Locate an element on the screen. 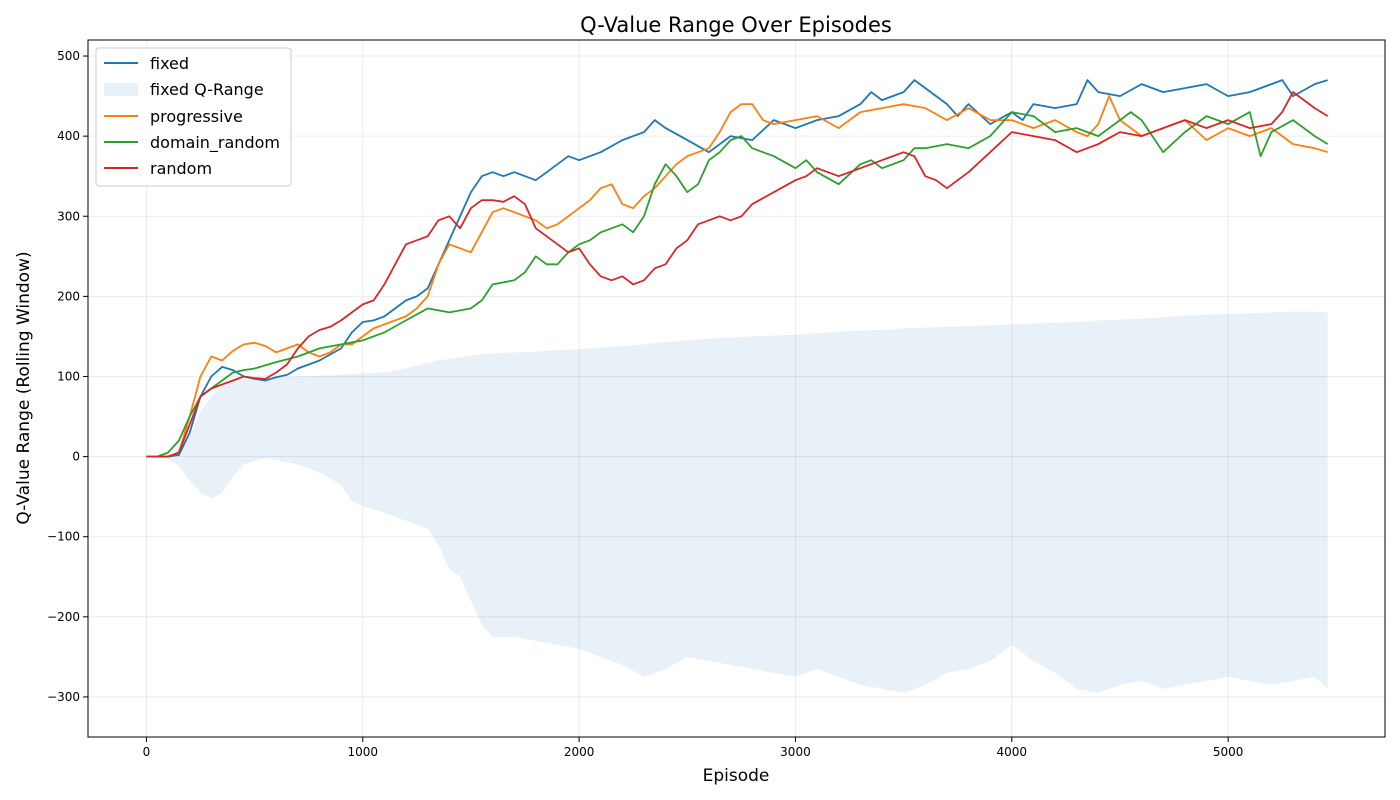 The height and width of the screenshot is (800, 1400). y-tick-label: 400 is located at coordinates (68, 136).